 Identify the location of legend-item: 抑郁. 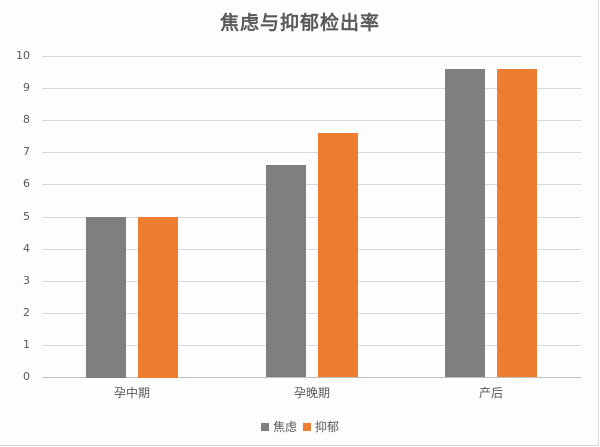
(321, 426).